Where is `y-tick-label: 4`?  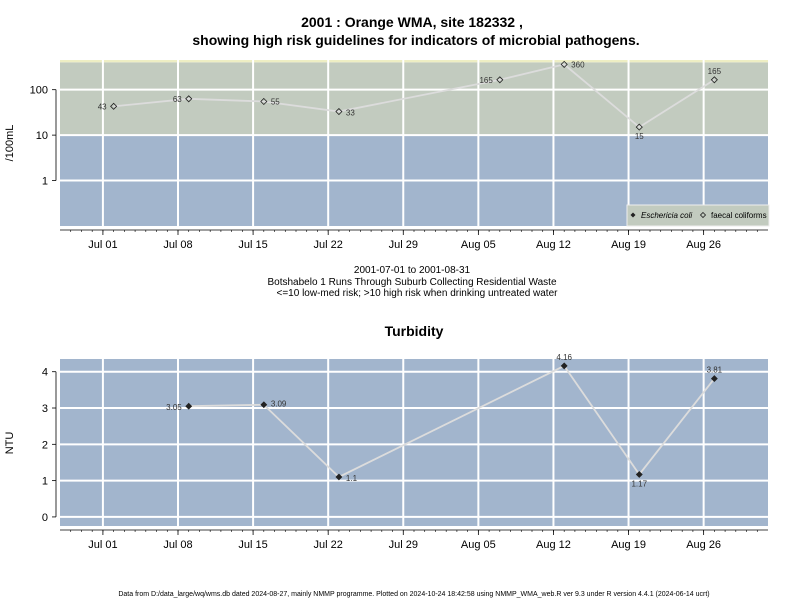
y-tick-label: 4 is located at coordinates (45, 373).